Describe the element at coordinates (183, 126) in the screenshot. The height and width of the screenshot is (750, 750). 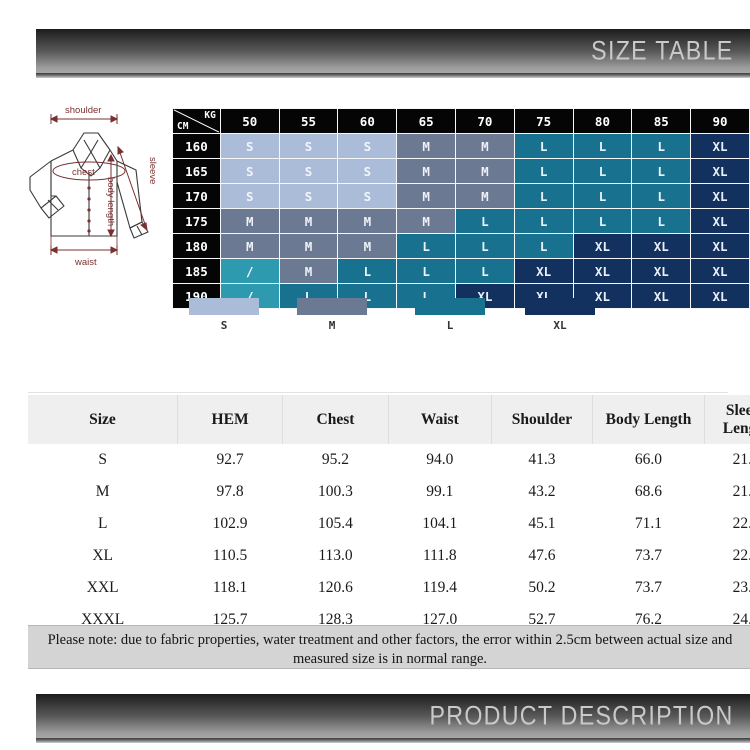
I see `size-grid-cm-axis-label: CM` at that location.